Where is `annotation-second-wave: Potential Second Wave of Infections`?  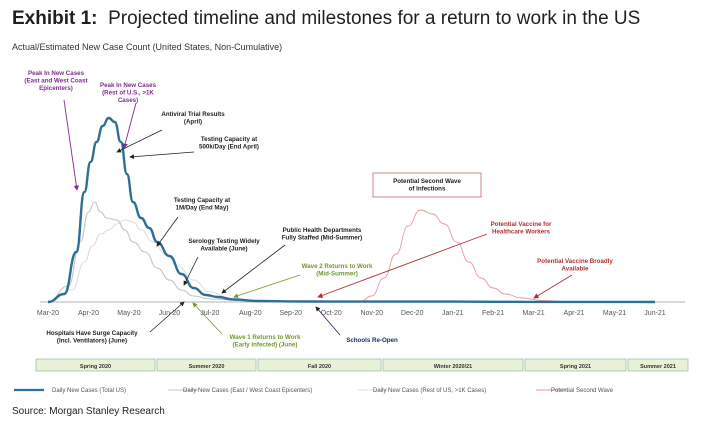 annotation-second-wave: Potential Second Wave of Infections is located at coordinates (427, 185).